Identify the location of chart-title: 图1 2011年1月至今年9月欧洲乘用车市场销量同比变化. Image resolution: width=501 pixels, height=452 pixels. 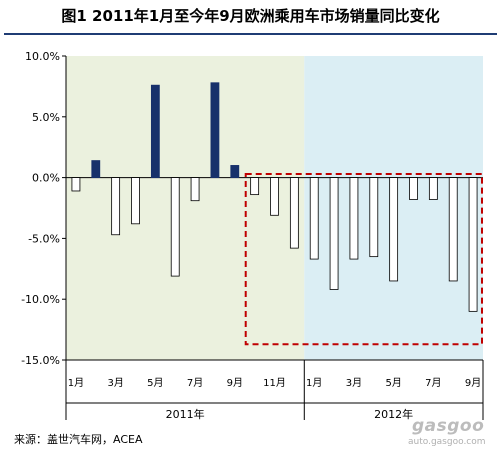
(250, 16).